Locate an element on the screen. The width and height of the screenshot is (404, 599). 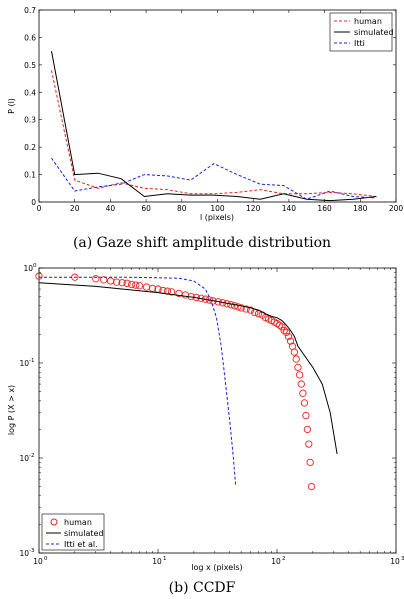
chart-a-ytick-label: 0.5 is located at coordinates (30, 65).